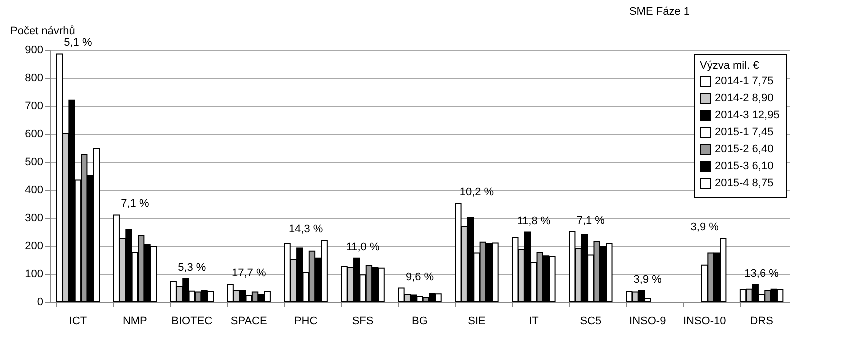 This screenshot has height=338, width=863. Describe the element at coordinates (420, 322) in the screenshot. I see `x-tick-label: BG` at that location.